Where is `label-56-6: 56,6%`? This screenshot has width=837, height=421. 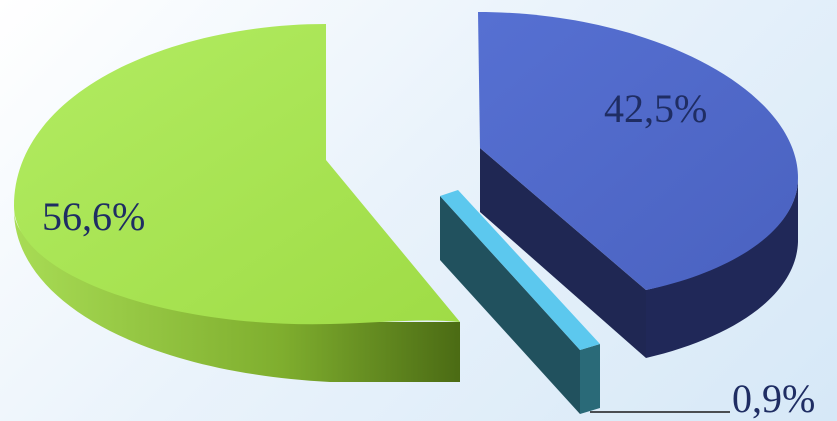 label-56-6: 56,6% is located at coordinates (93, 216).